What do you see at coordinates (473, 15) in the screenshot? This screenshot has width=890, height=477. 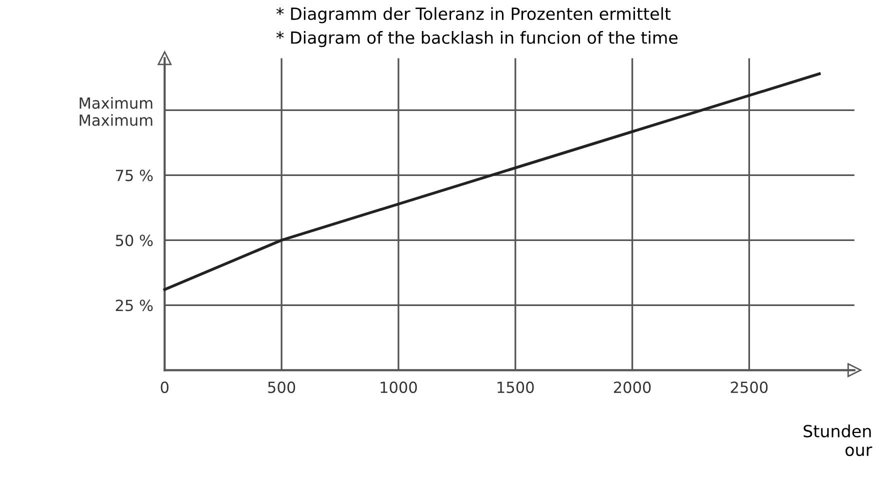 I see `chart-title: * Diagramm der Toleranz in Prozenten ermittelt` at bounding box center [473, 15].